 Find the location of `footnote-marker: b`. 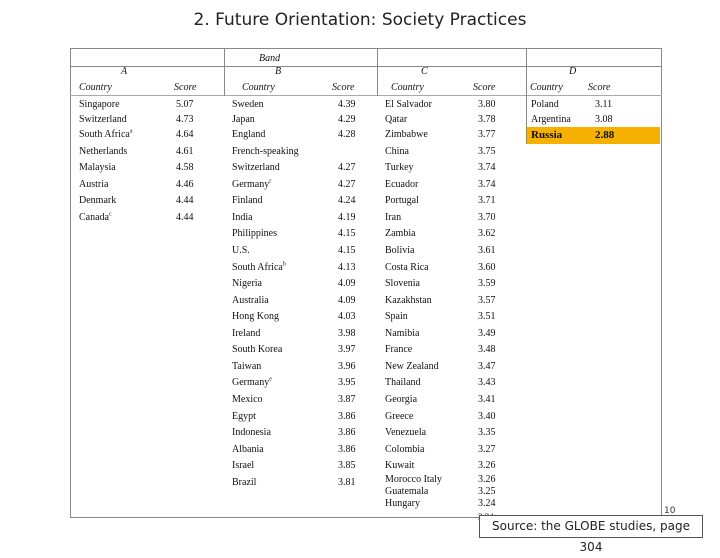

footnote-marker: b is located at coordinates (284, 264).